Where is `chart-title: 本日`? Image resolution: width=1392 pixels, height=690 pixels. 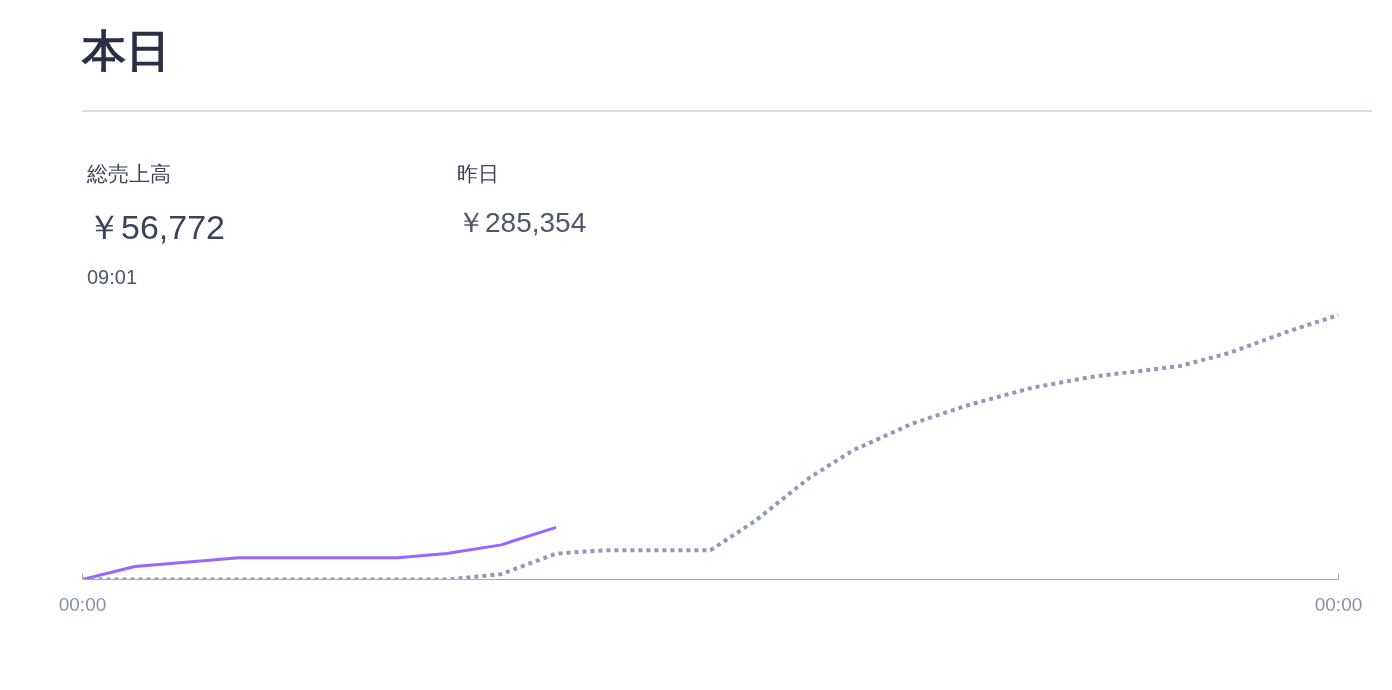 chart-title: 本日 is located at coordinates (126, 51).